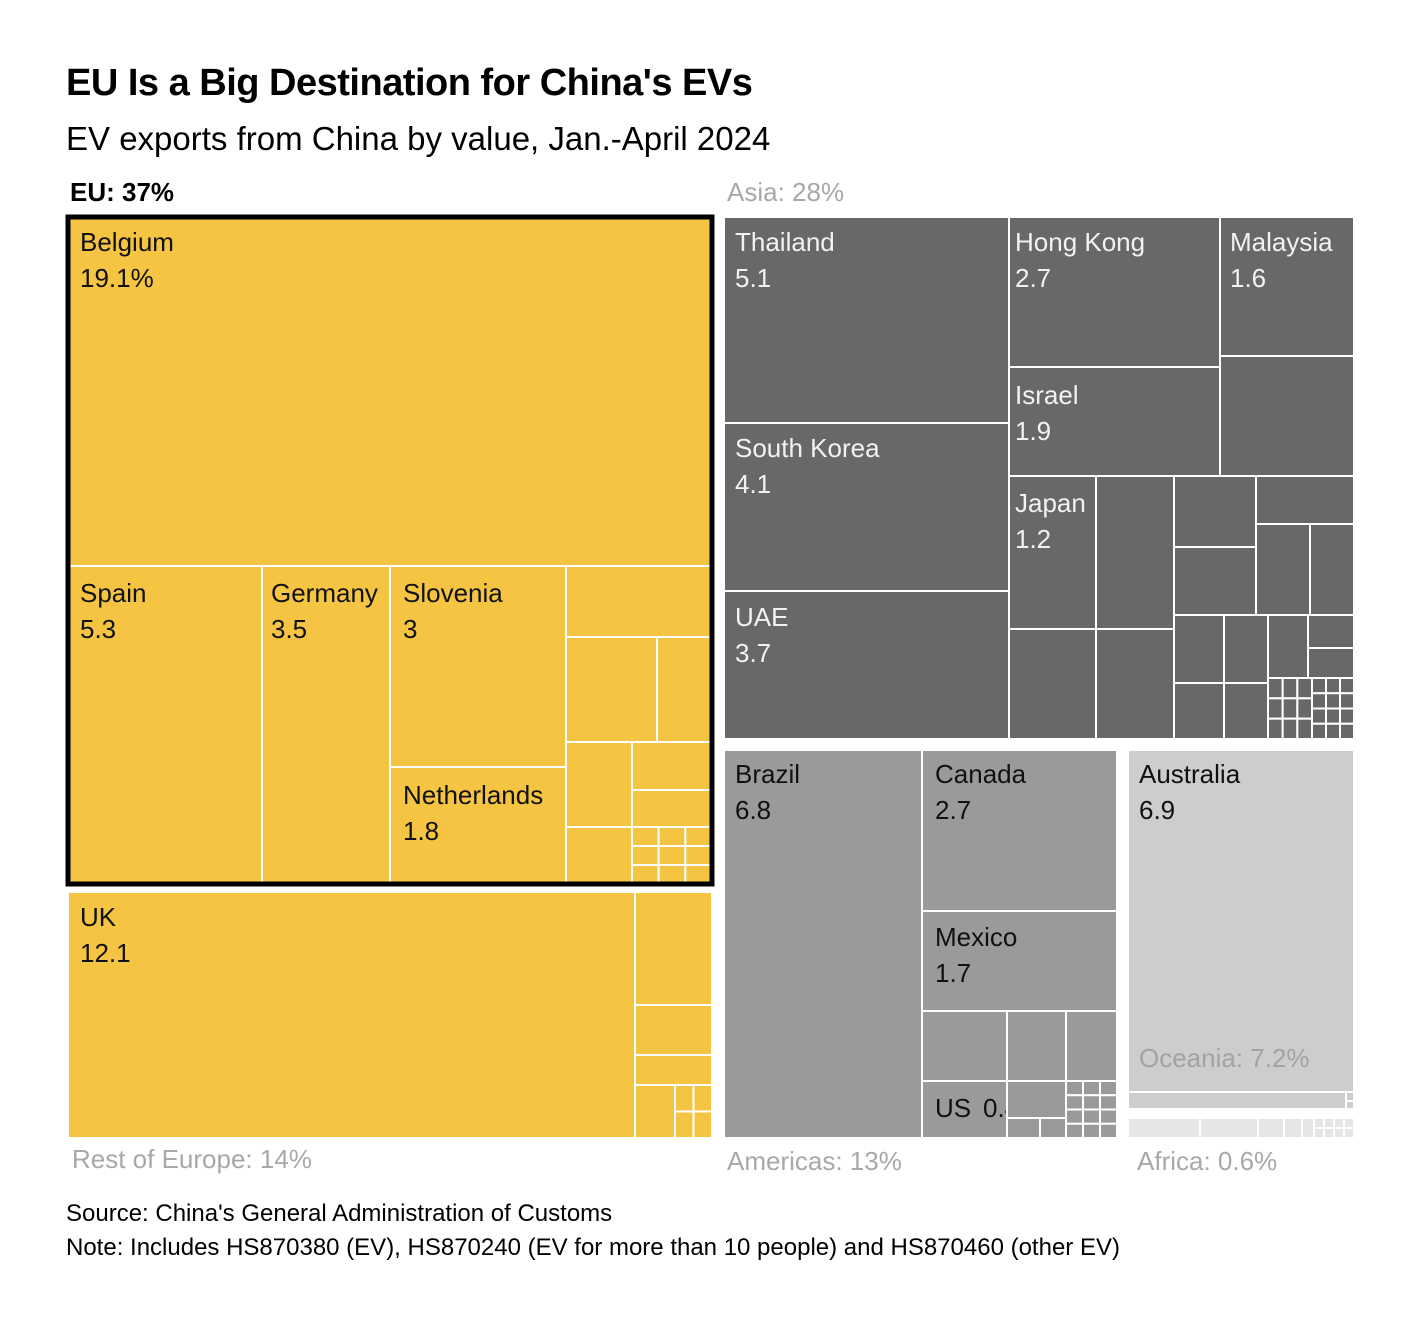 This screenshot has width=1420, height=1322. What do you see at coordinates (1033, 539) in the screenshot?
I see `country-value-japan: 1.2` at bounding box center [1033, 539].